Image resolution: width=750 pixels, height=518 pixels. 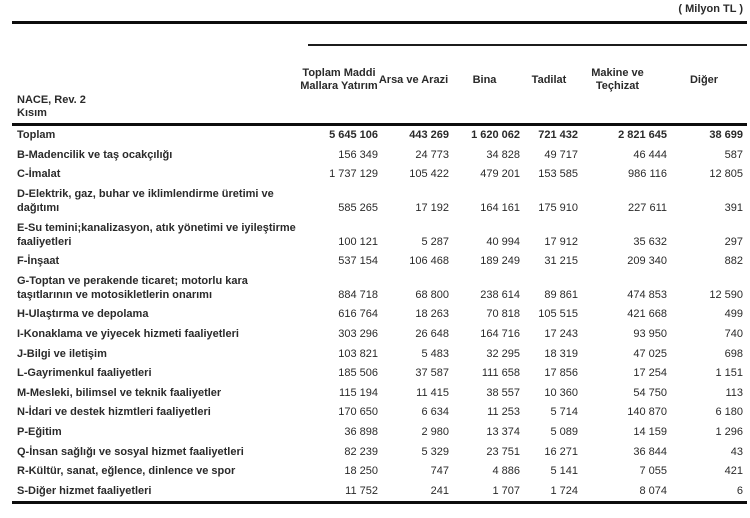 I want to click on cell-bina: 4 886, so click(x=506, y=471).